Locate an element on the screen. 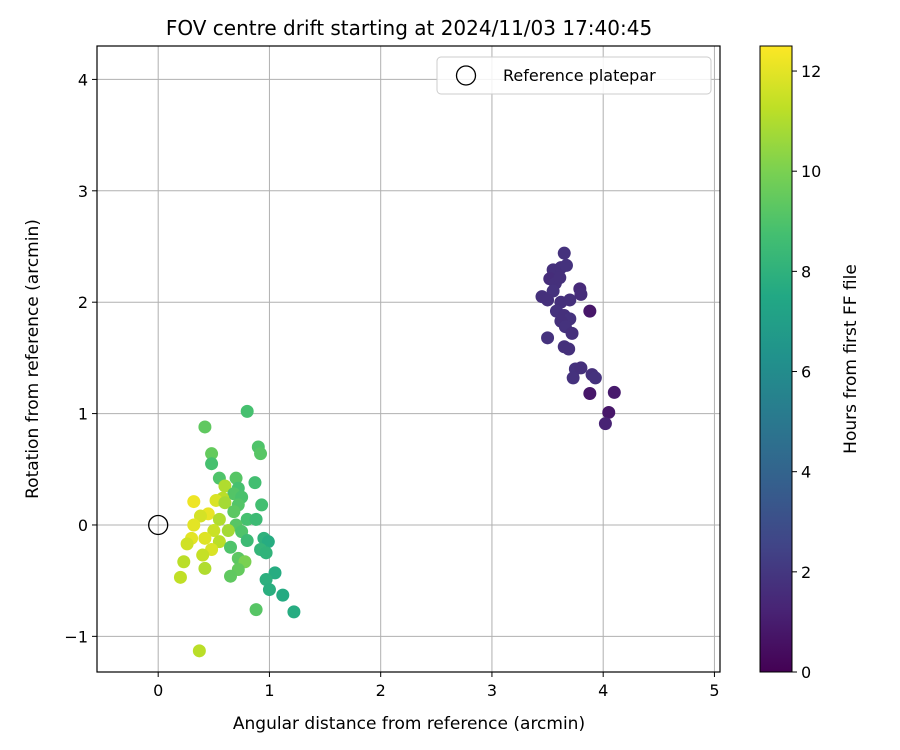  x-tick-label: 3 is located at coordinates (492, 690).